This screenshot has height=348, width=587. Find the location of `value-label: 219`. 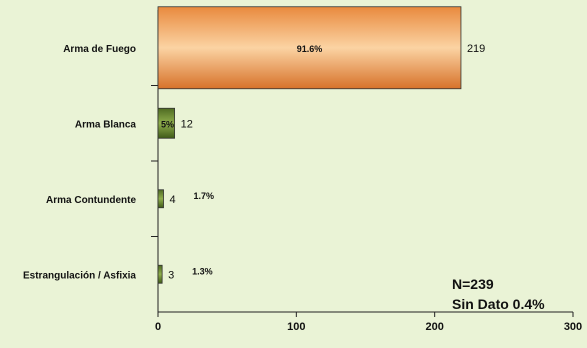

value-label: 219 is located at coordinates (476, 49).